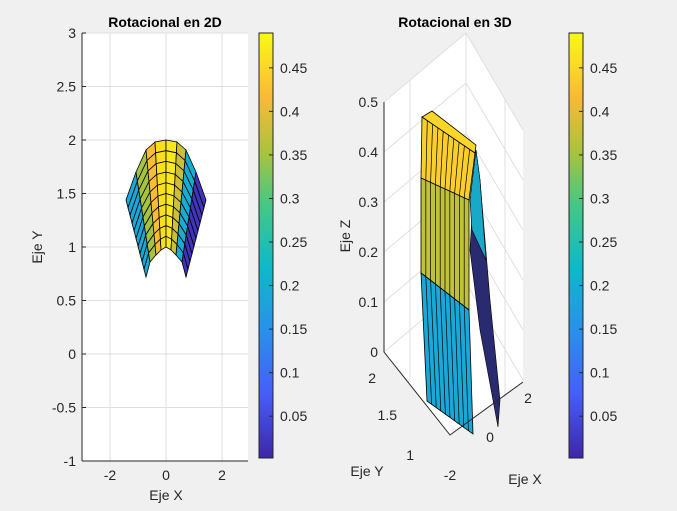 The height and width of the screenshot is (511, 677). I want to click on xlabel-2d: Eje X, so click(166, 495).